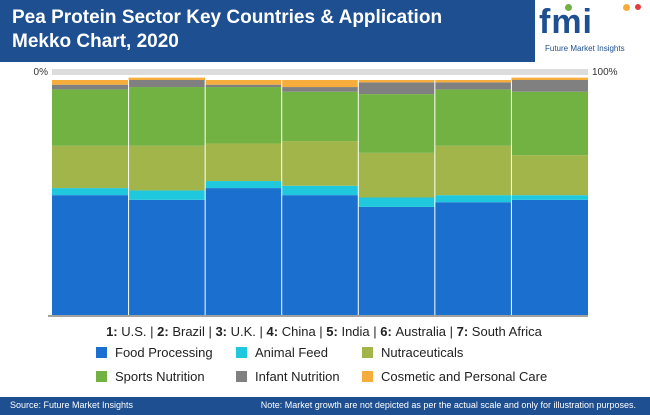 The width and height of the screenshot is (650, 415). Describe the element at coordinates (355, 331) in the screenshot. I see `category-name-5: India` at that location.